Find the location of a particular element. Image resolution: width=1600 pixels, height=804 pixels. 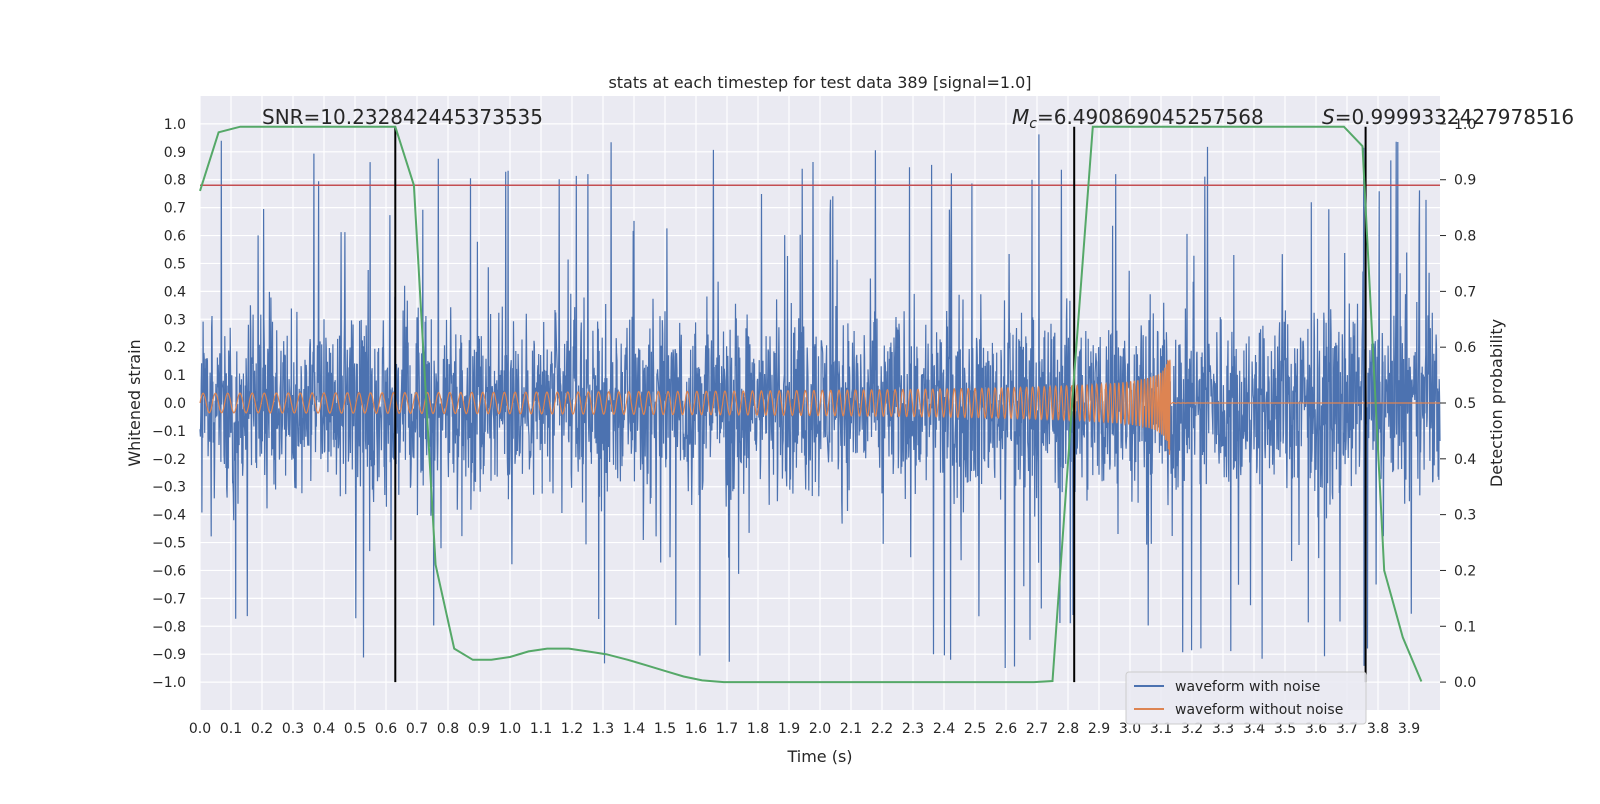

x-tick-label: 2.4 is located at coordinates (944, 729).